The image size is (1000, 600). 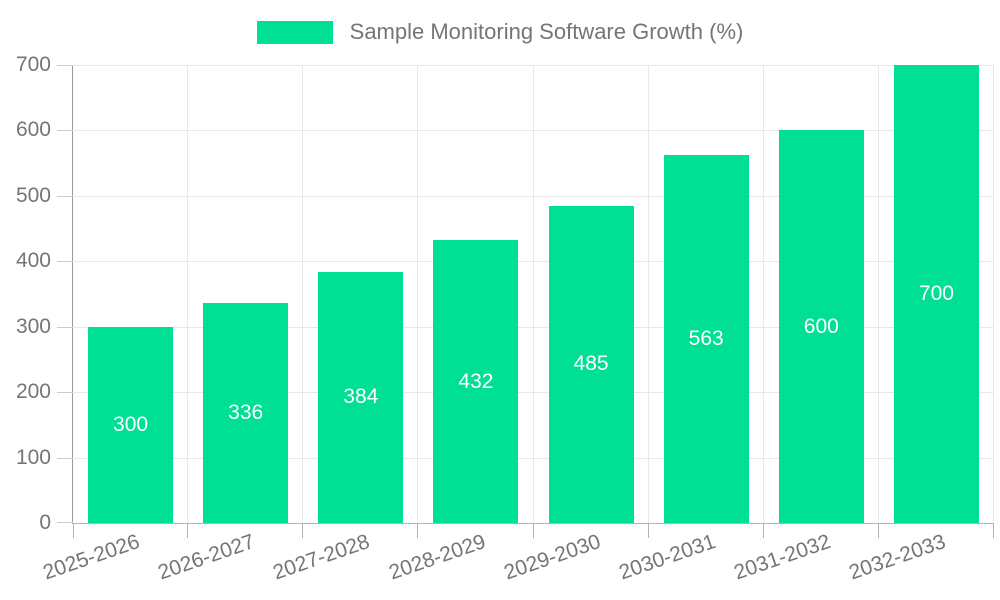 What do you see at coordinates (897, 557) in the screenshot?
I see `x-axis-label: 2032-2033` at bounding box center [897, 557].